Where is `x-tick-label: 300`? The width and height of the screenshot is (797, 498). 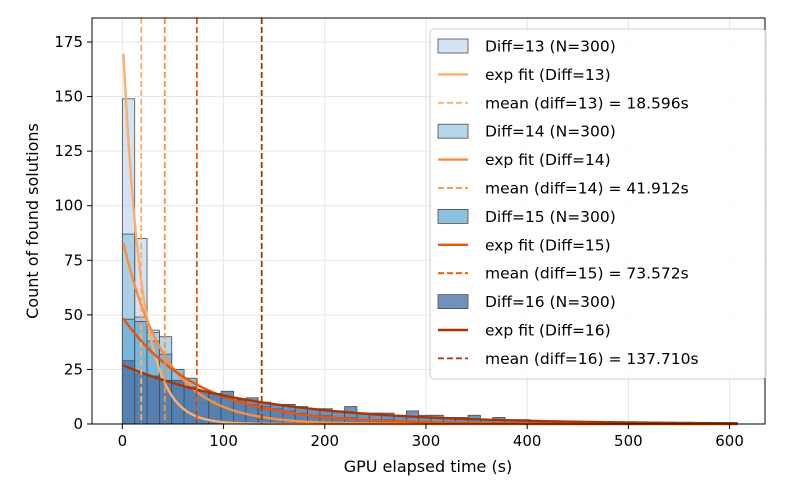 x-tick-label: 300 is located at coordinates (426, 441).